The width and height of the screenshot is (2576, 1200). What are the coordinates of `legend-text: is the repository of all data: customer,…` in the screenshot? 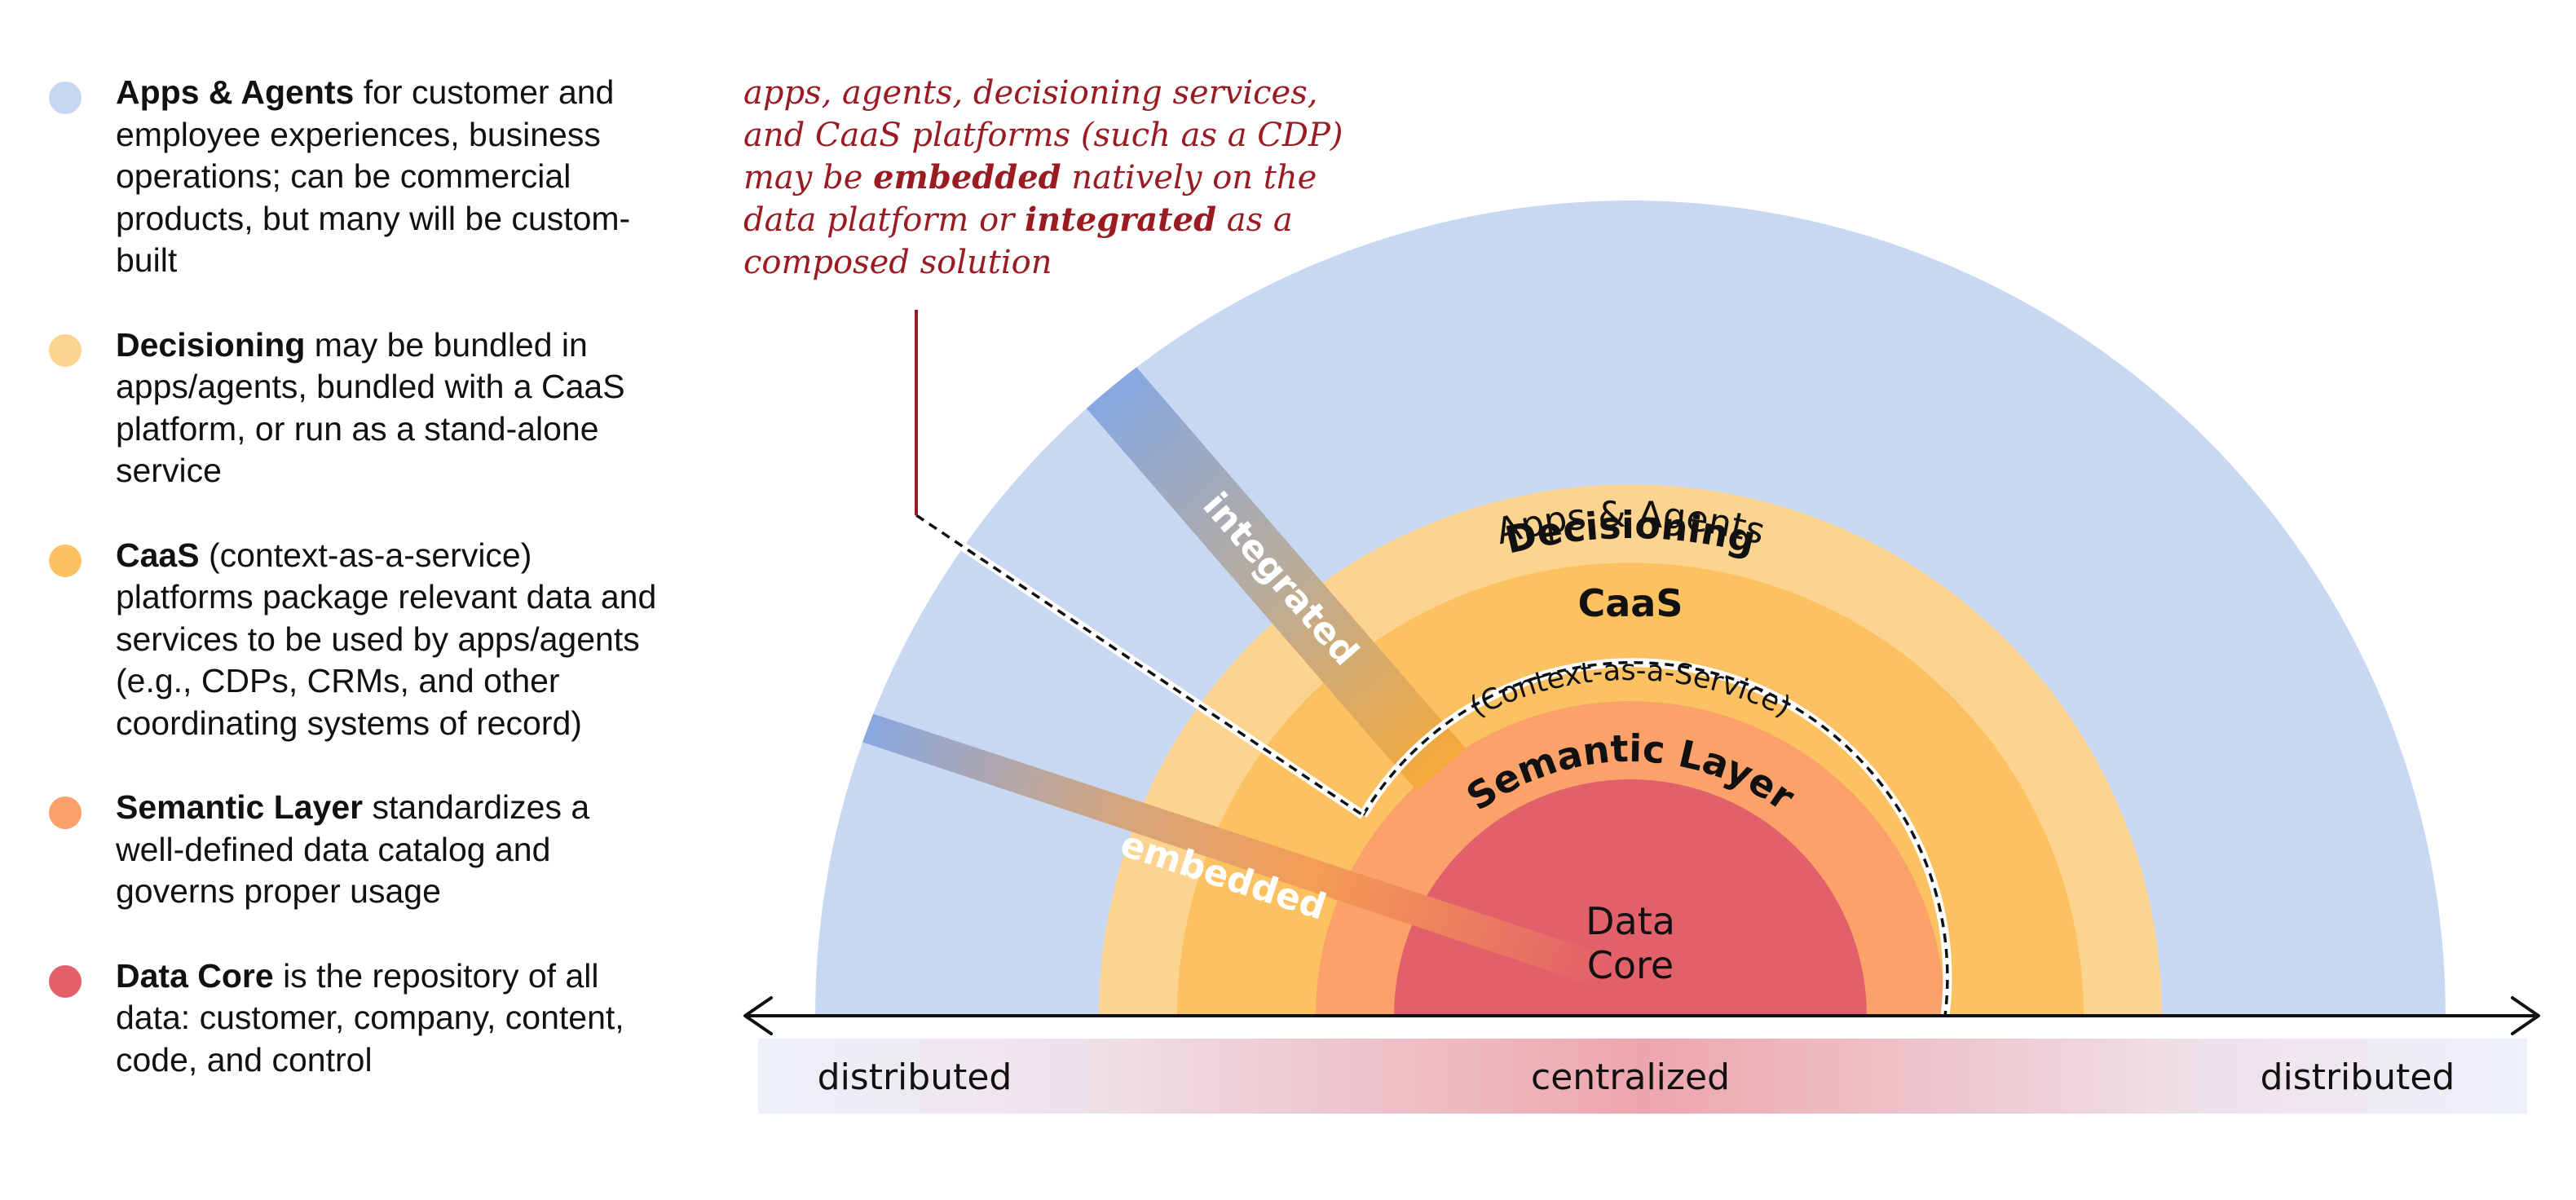 It's located at (370, 1017).